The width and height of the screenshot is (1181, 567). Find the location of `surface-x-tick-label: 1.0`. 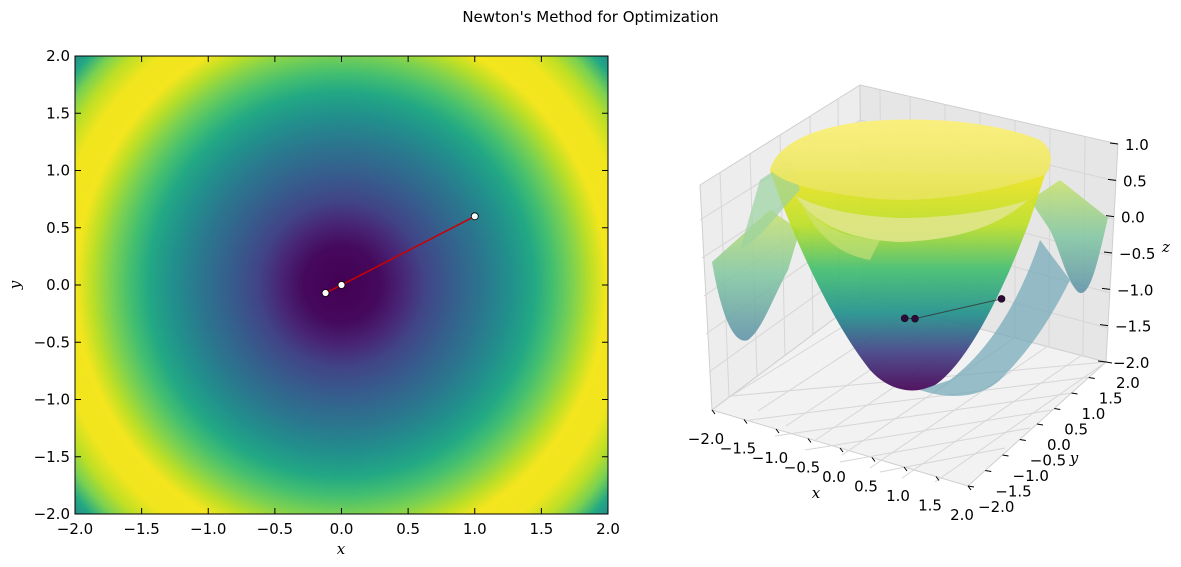

surface-x-tick-label: 1.0 is located at coordinates (898, 496).